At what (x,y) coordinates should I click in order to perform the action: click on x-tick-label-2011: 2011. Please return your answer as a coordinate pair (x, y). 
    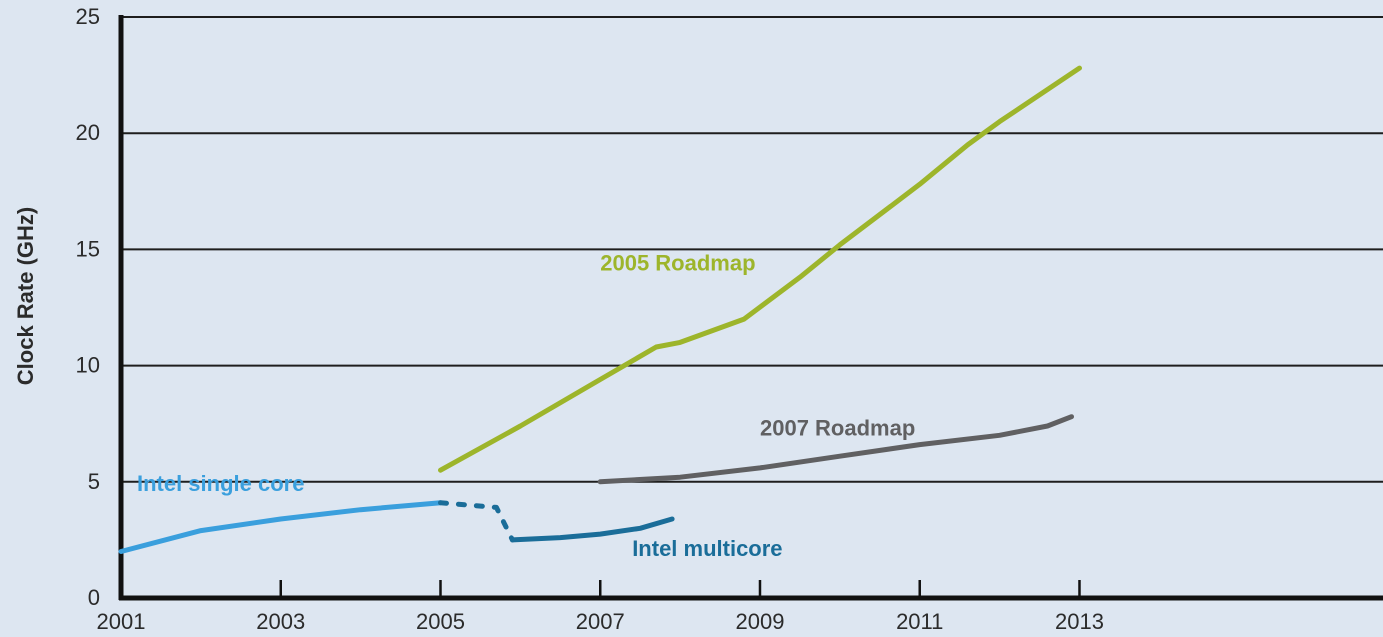
    Looking at the image, I should click on (919, 621).